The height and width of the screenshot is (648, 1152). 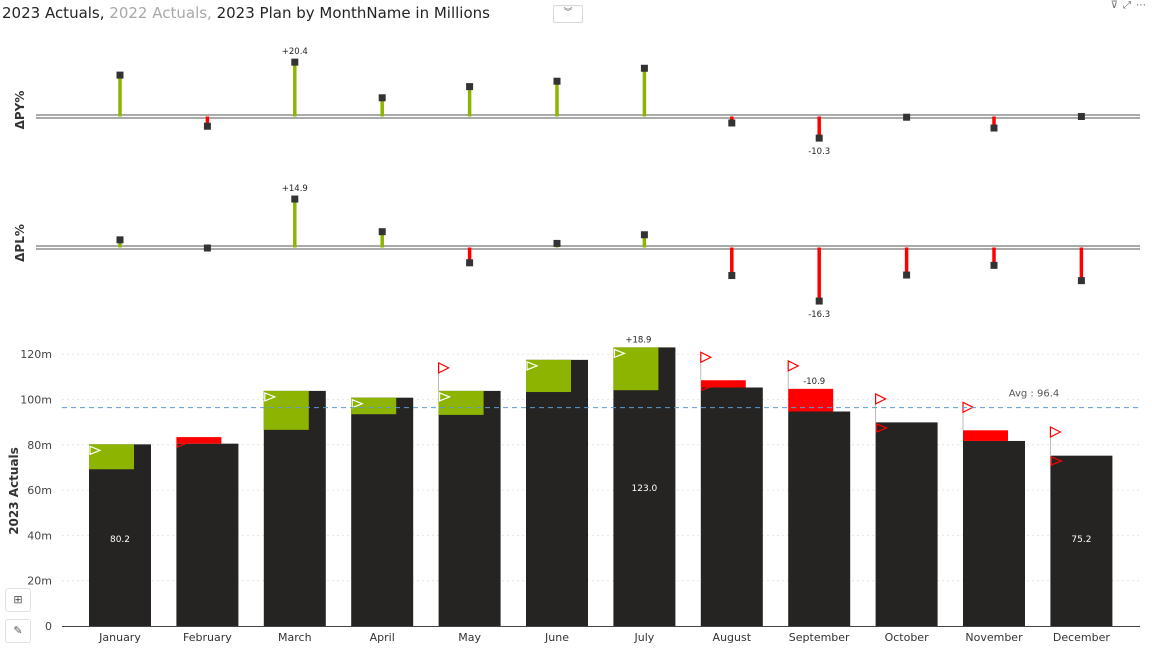 I want to click on chevron-double-down-icon: ︾, so click(x=568, y=13).